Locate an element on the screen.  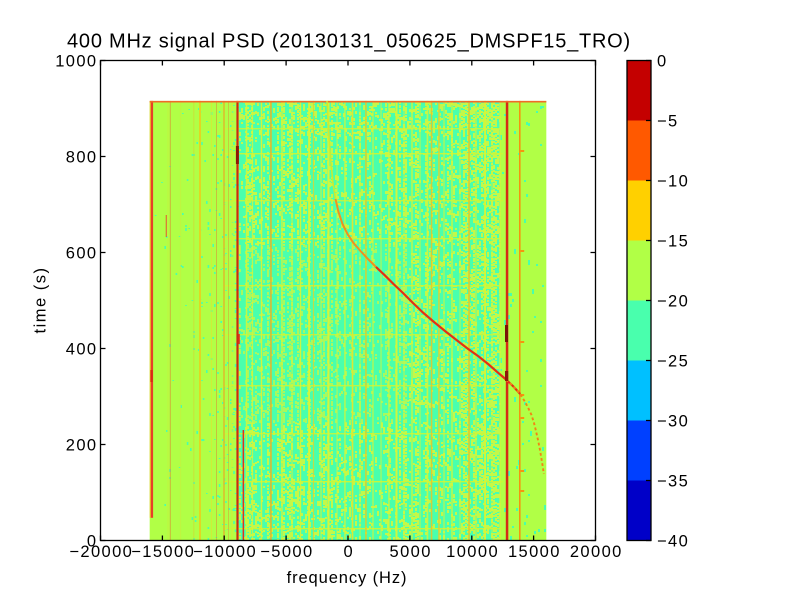
svg-text: −20 is located at coordinates (673, 301).